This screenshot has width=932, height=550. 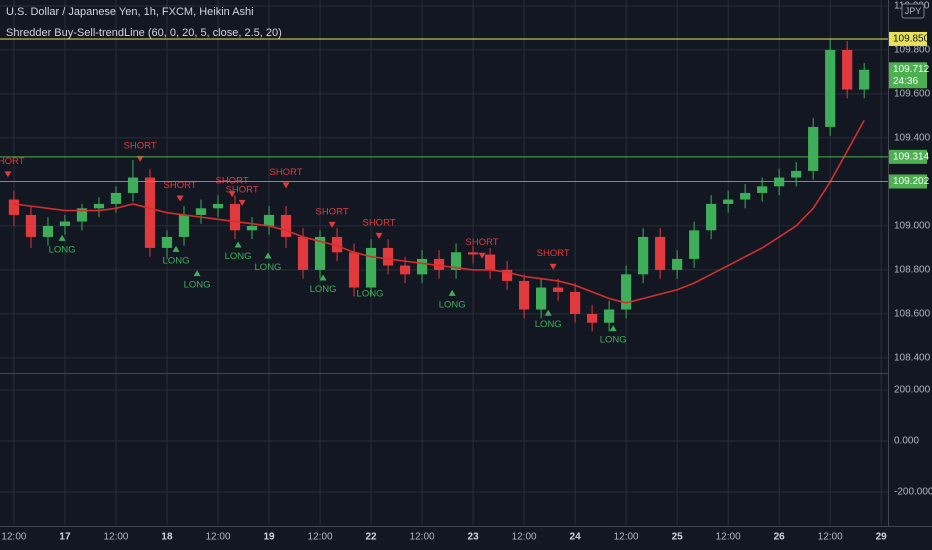 I want to click on last-price-box, so click(x=908, y=75).